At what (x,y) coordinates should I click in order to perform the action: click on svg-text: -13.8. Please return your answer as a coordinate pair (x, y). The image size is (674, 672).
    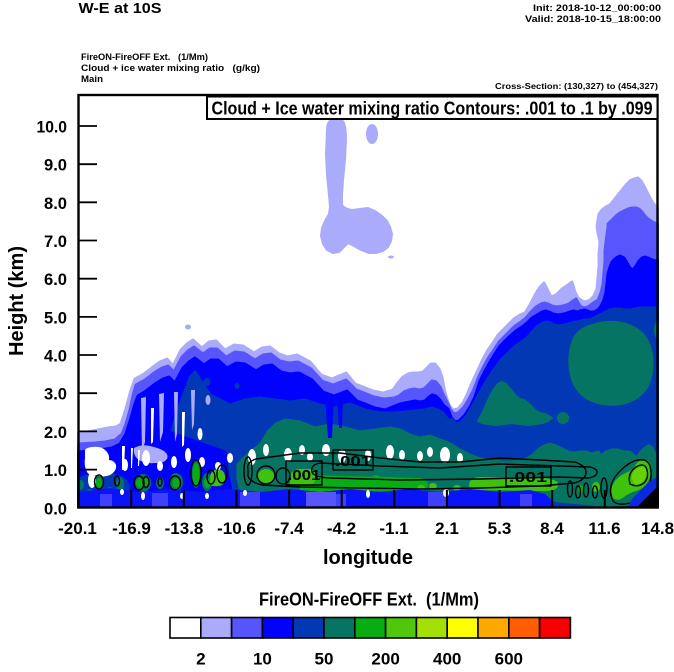
    Looking at the image, I should click on (184, 528).